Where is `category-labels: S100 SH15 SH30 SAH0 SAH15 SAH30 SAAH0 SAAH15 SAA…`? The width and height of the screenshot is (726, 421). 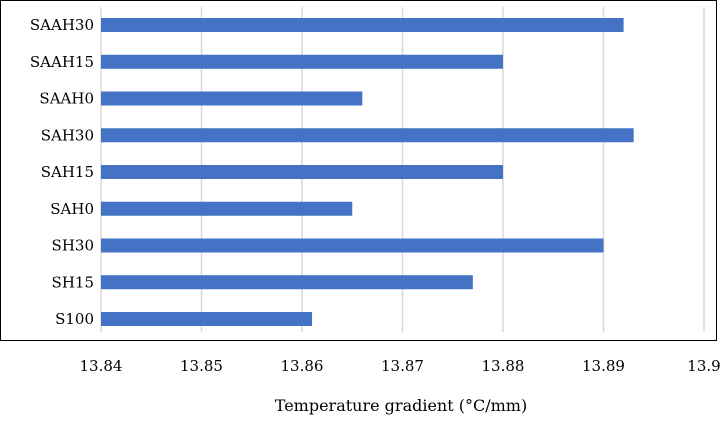 category-labels: S100 SH15 SH30 SAH0 SAH15 SAH30 SAAH0 SAAH15 SAA… is located at coordinates (62, 172).